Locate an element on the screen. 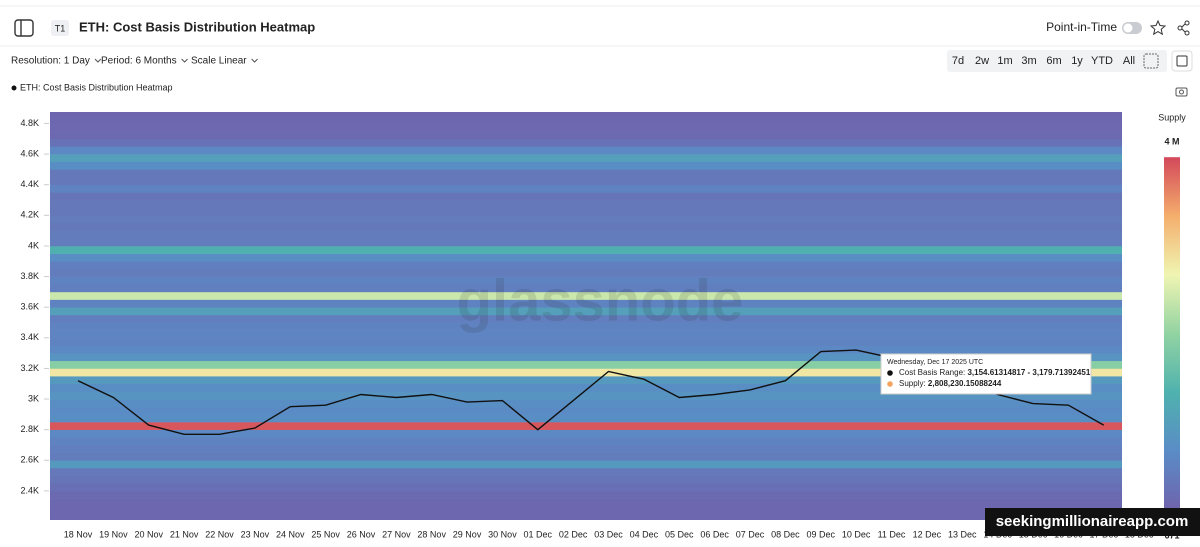 The width and height of the screenshot is (1200, 547). y-tick-label: 2.6K is located at coordinates (29, 460).